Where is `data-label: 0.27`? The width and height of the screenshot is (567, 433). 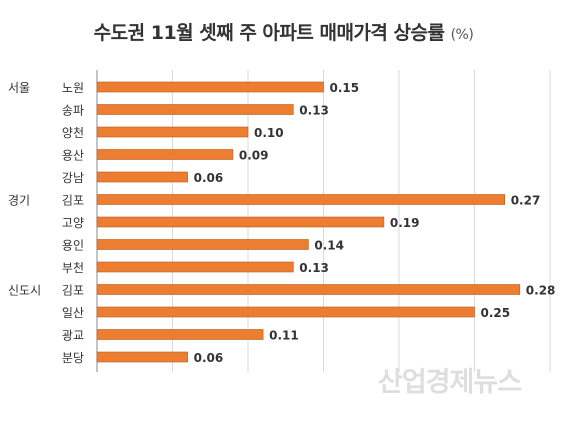 data-label: 0.27 is located at coordinates (526, 201).